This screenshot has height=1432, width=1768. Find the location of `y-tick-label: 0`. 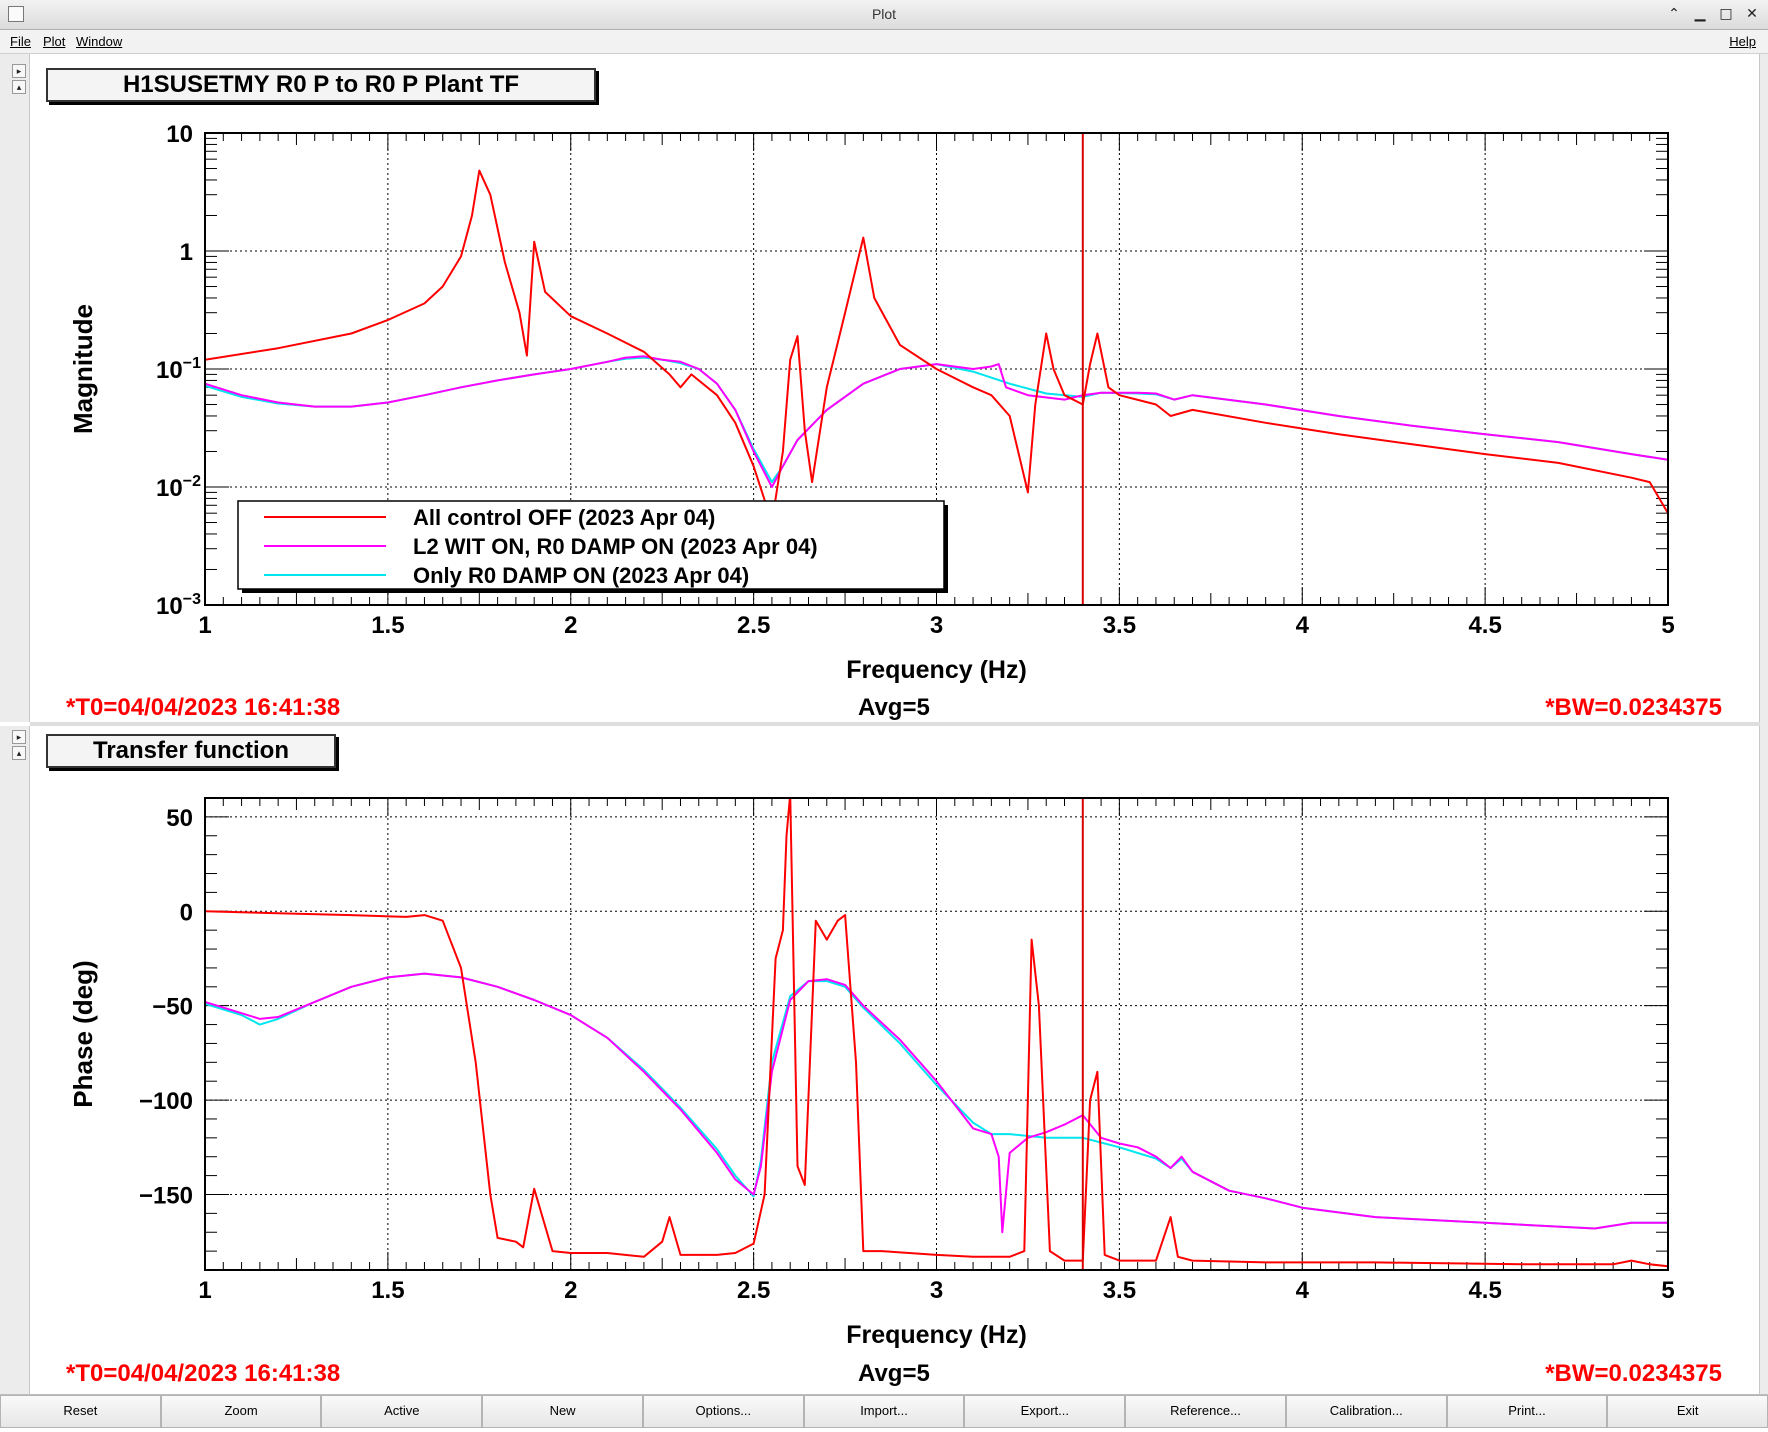

y-tick-label: 0 is located at coordinates (186, 912).